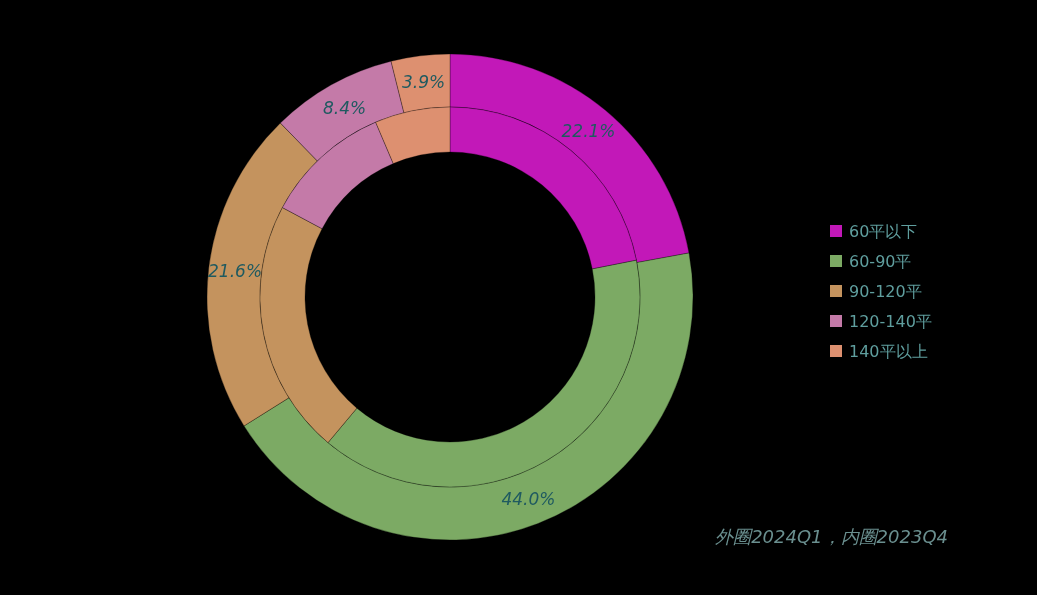  Describe the element at coordinates (885, 291) in the screenshot. I see `legend-label: 90-120平` at that location.